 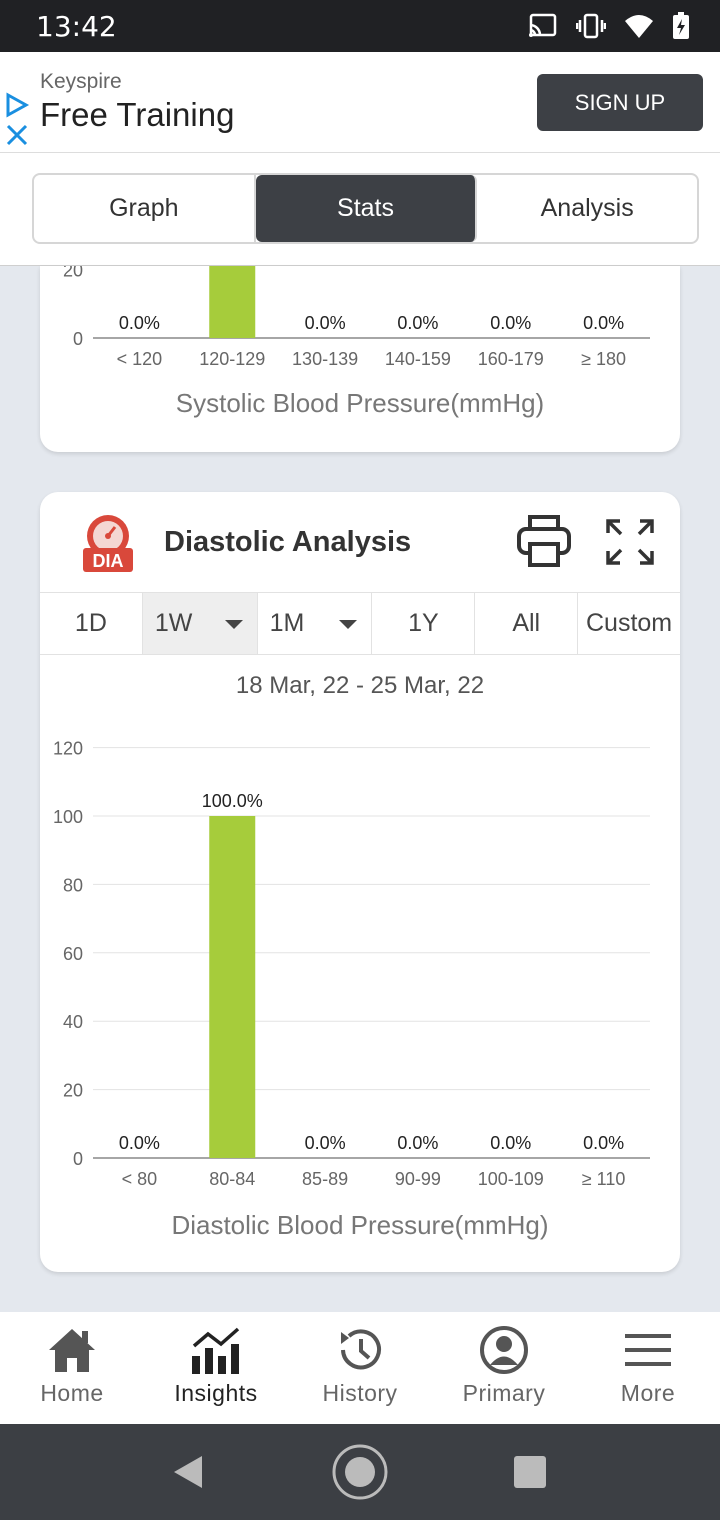 I want to click on view-tabs: Graph Stats Analysis, so click(x=365, y=208).